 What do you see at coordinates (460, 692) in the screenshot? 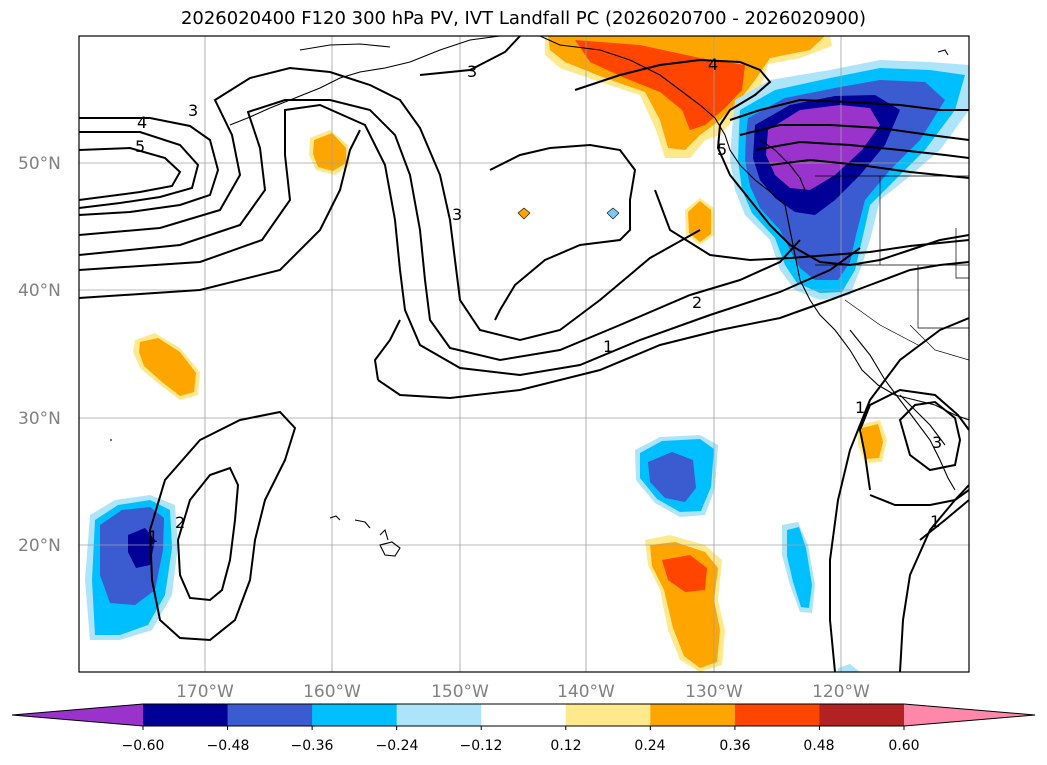
I see `lon-label: 150°W` at bounding box center [460, 692].